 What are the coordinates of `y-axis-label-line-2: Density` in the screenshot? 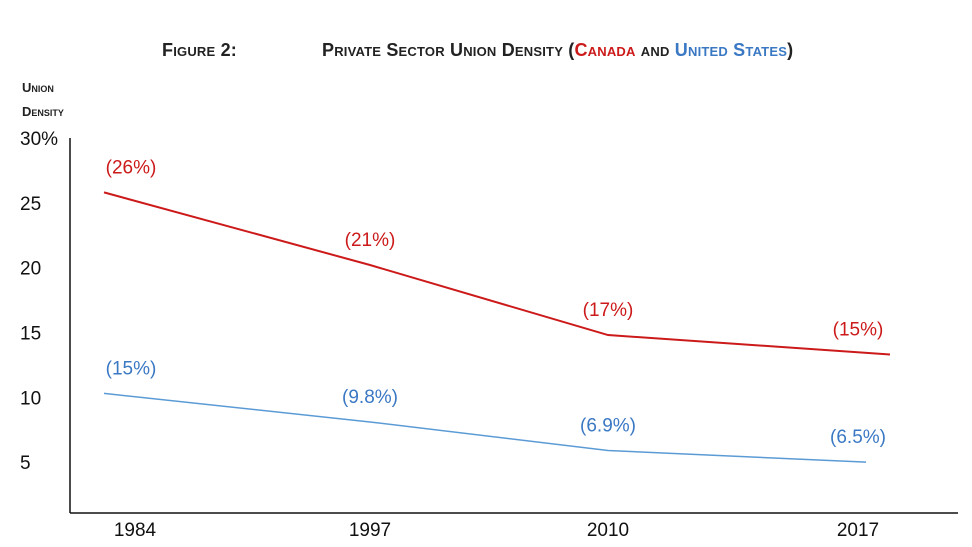 It's located at (43, 111).